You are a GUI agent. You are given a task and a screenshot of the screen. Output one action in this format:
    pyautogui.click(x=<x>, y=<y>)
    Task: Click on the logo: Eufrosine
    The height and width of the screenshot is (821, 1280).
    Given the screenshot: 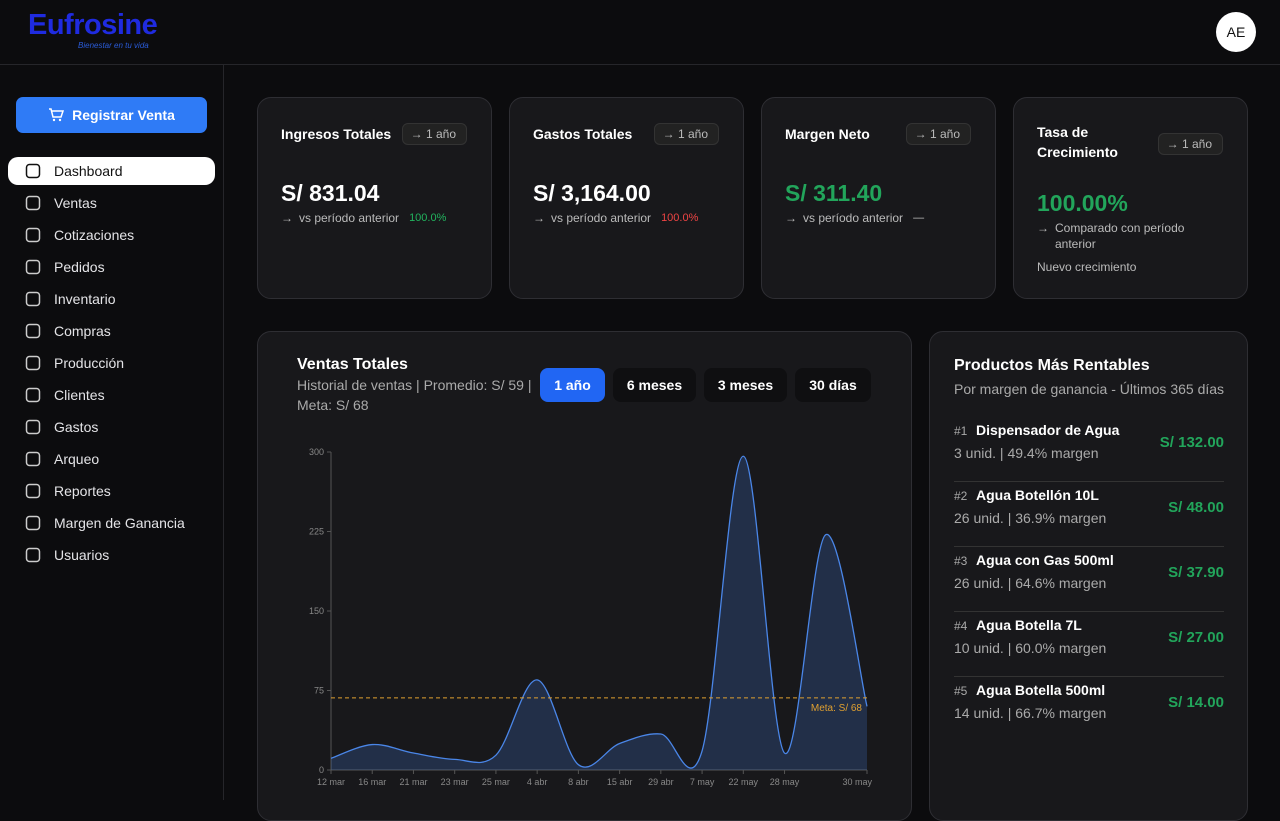 What is the action you would take?
    pyautogui.click(x=93, y=25)
    